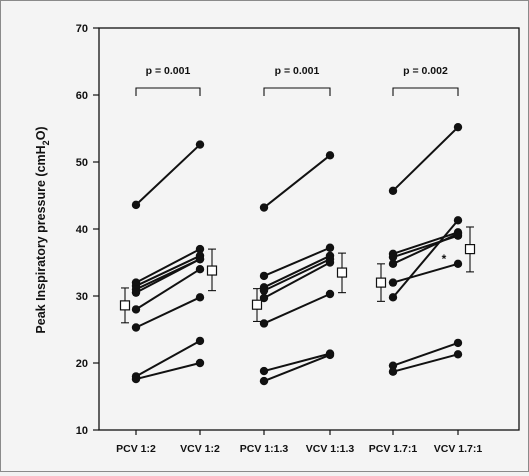  I want to click on annotation-asterisk: *, so click(444, 259).